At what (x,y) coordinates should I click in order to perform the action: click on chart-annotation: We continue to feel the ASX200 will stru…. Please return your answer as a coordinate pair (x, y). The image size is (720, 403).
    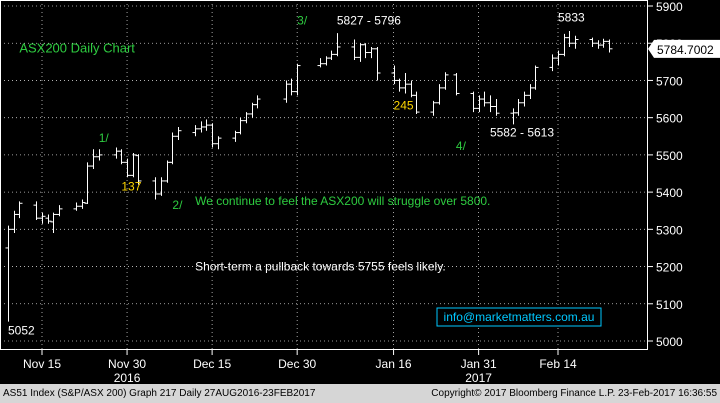
    Looking at the image, I should click on (342, 201).